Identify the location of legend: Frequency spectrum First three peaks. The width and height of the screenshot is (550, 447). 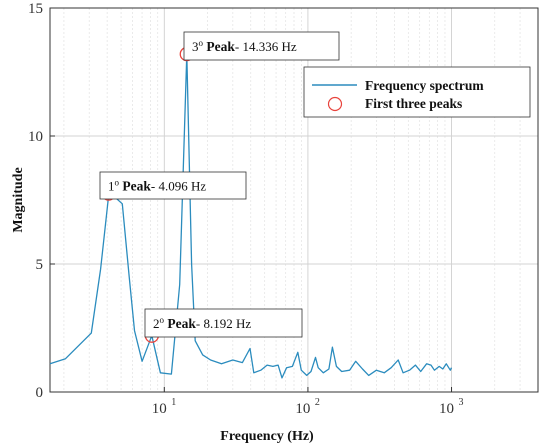
(417, 92).